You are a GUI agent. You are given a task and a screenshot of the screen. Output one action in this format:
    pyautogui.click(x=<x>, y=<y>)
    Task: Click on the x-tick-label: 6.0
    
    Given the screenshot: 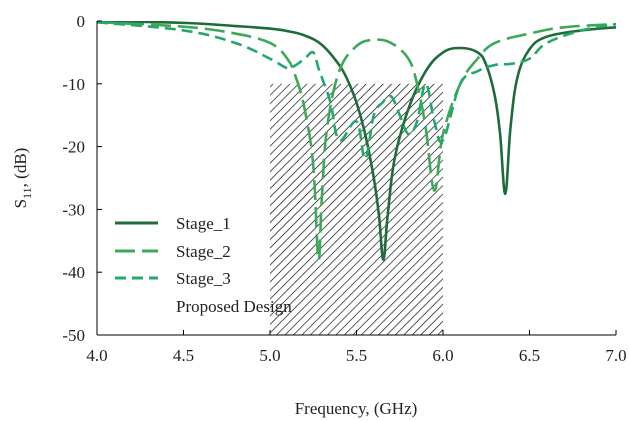 What is the action you would take?
    pyautogui.click(x=442, y=355)
    